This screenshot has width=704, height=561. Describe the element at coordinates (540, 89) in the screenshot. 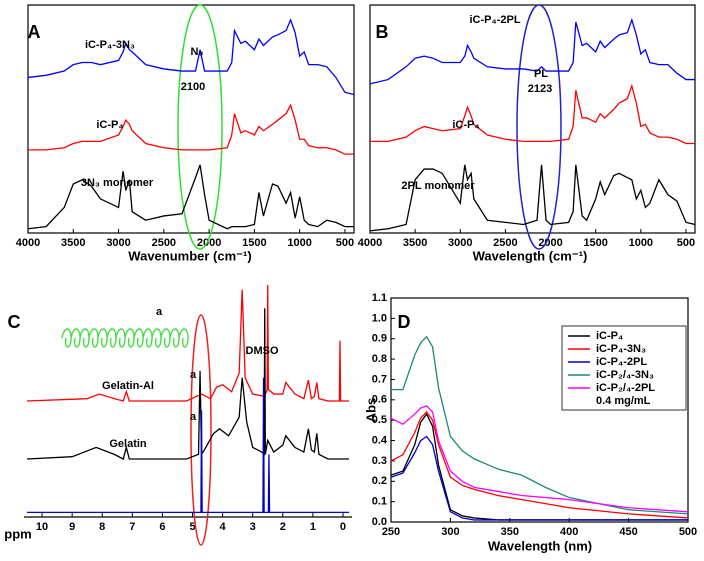

I see `annotation: 2123` at that location.